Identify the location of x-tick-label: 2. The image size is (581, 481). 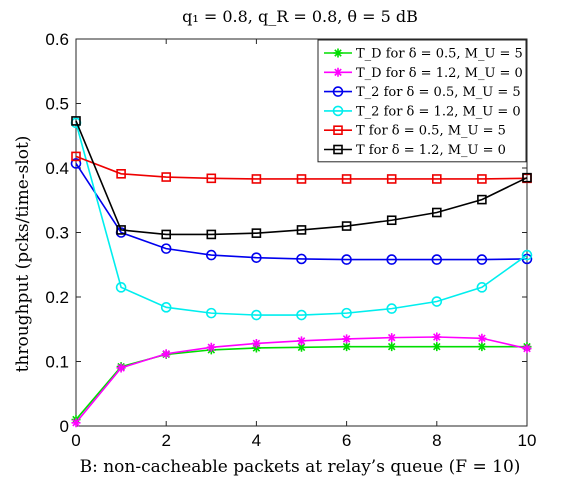
(165, 440).